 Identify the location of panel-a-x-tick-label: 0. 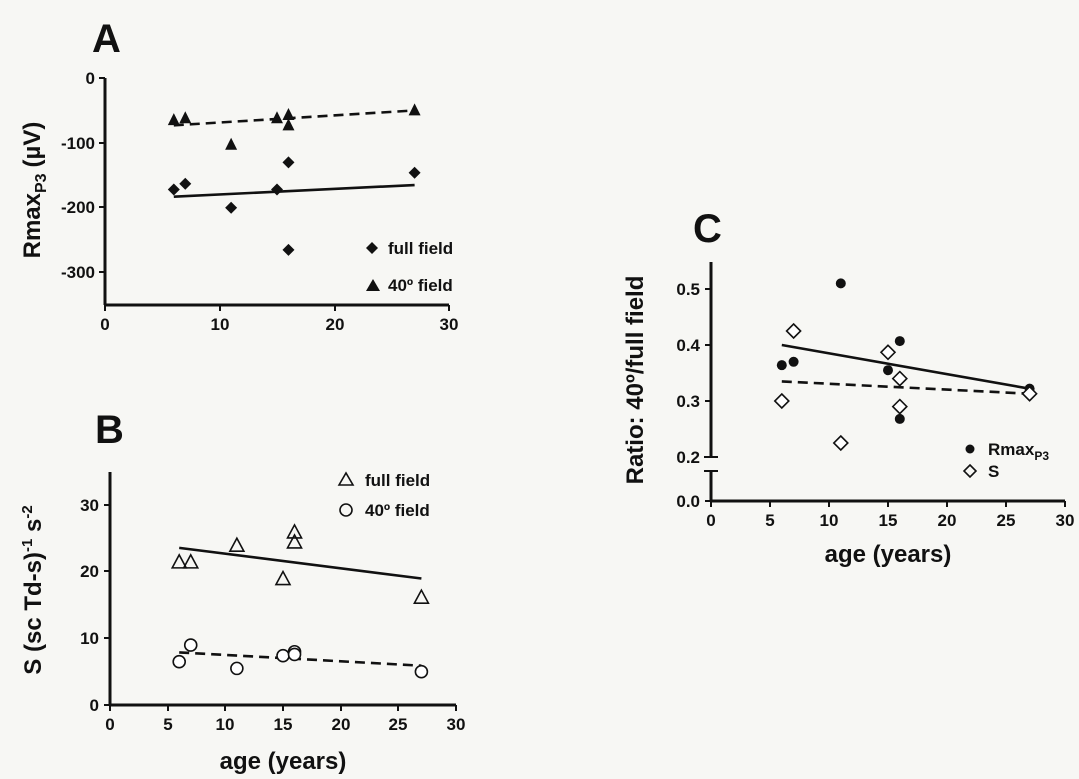
(104, 324).